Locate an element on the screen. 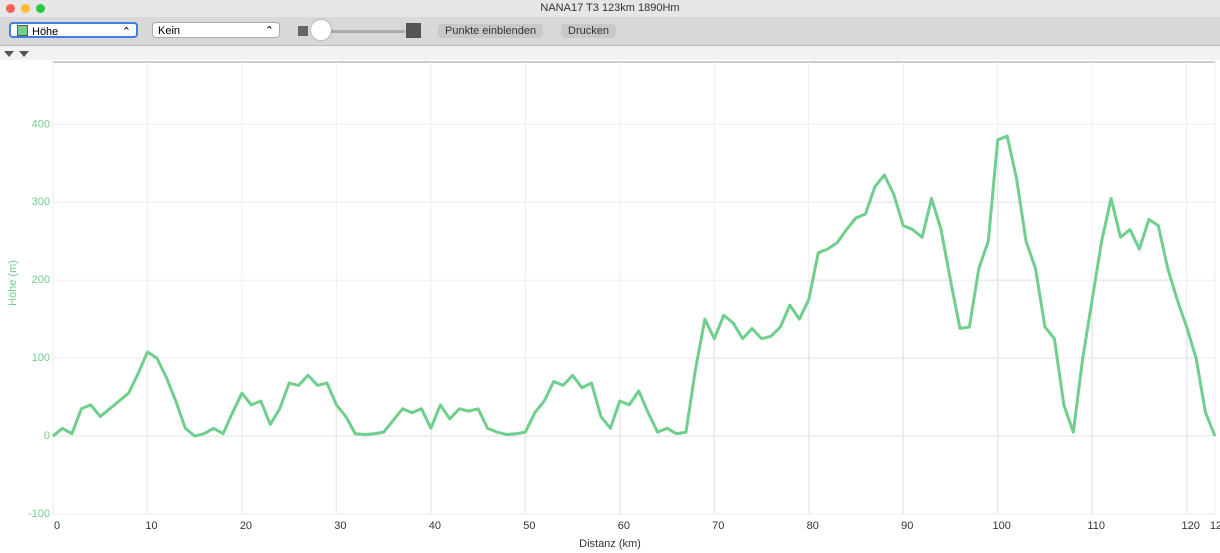  overlay-select-label: Kein is located at coordinates (169, 31).